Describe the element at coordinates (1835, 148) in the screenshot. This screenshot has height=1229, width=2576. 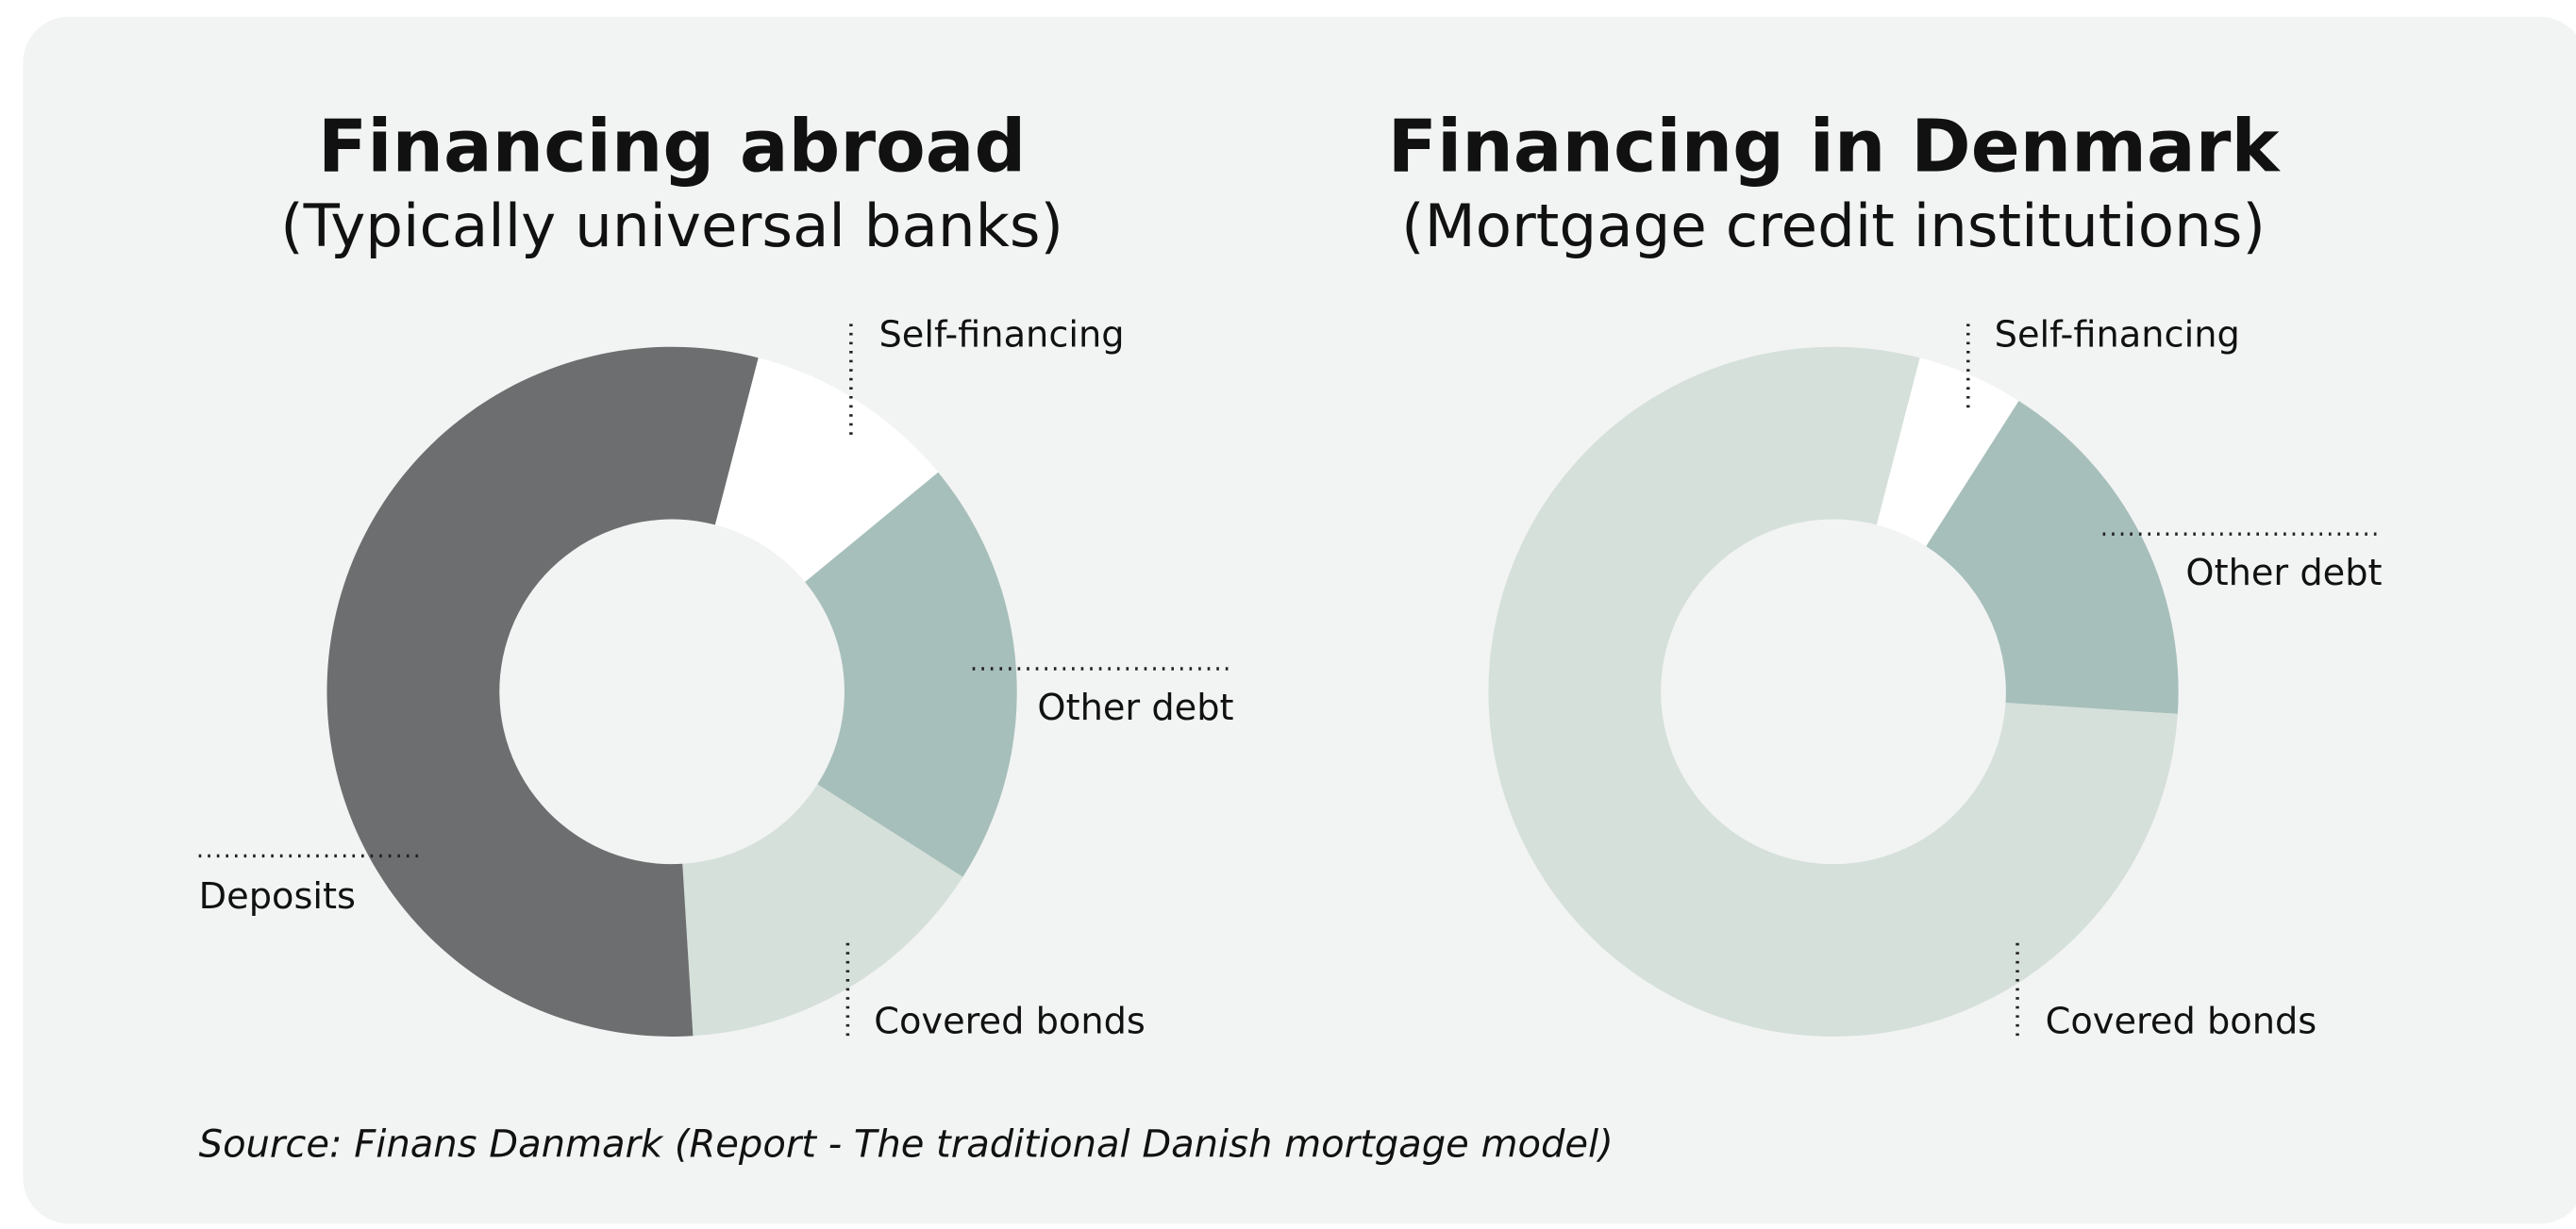
I see `chart-title: Financing in Denmark` at that location.